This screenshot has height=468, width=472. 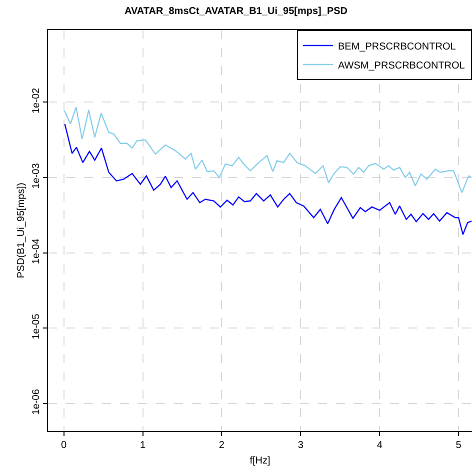 I want to click on y-tick-label: 1e-02, so click(x=36, y=100).